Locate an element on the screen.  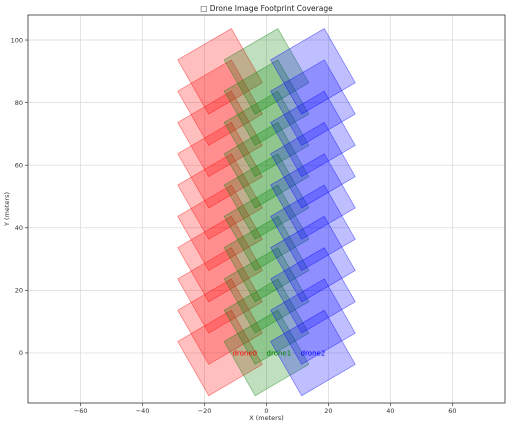
x-tick-label: −20 is located at coordinates (205, 411).